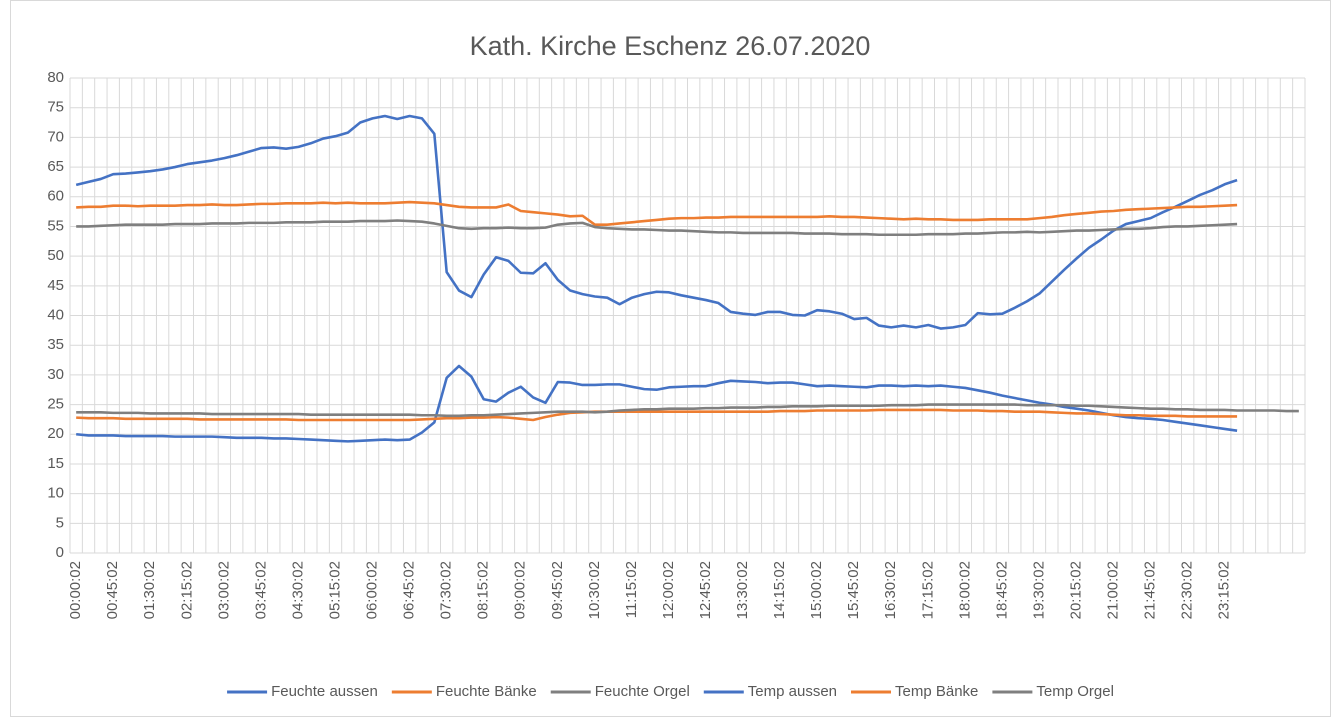  I want to click on y-tick-label: 20, so click(55, 433).